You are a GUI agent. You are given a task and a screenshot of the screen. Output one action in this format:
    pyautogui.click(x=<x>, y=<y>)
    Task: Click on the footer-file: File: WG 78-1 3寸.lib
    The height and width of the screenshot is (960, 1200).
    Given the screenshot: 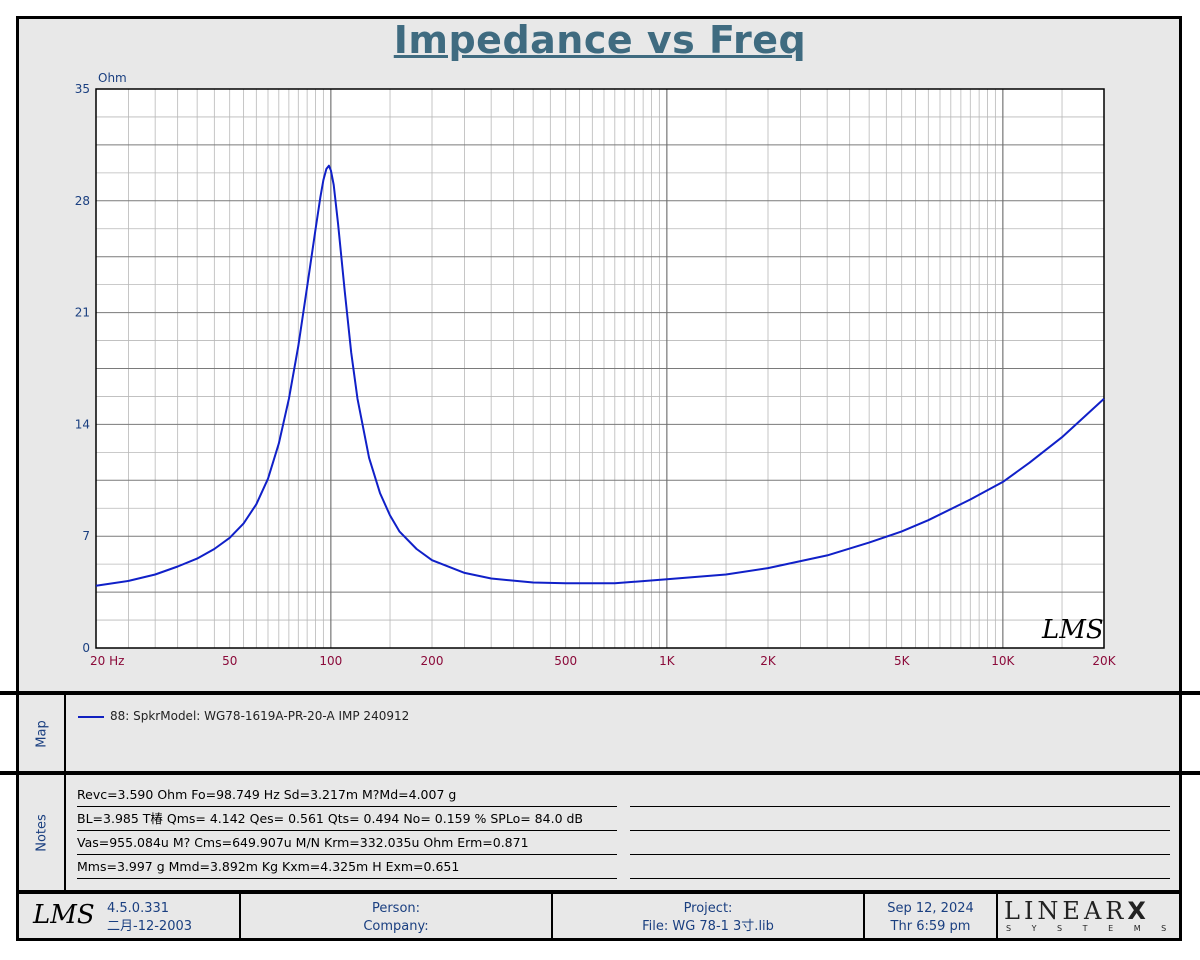 What is the action you would take?
    pyautogui.click(x=708, y=926)
    